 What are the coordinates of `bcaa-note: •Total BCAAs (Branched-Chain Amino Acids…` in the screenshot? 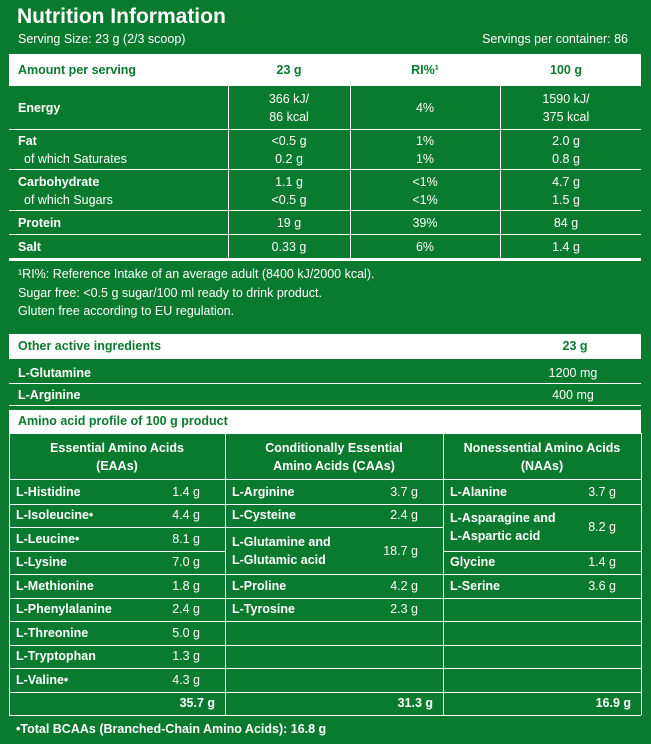 It's located at (171, 729).